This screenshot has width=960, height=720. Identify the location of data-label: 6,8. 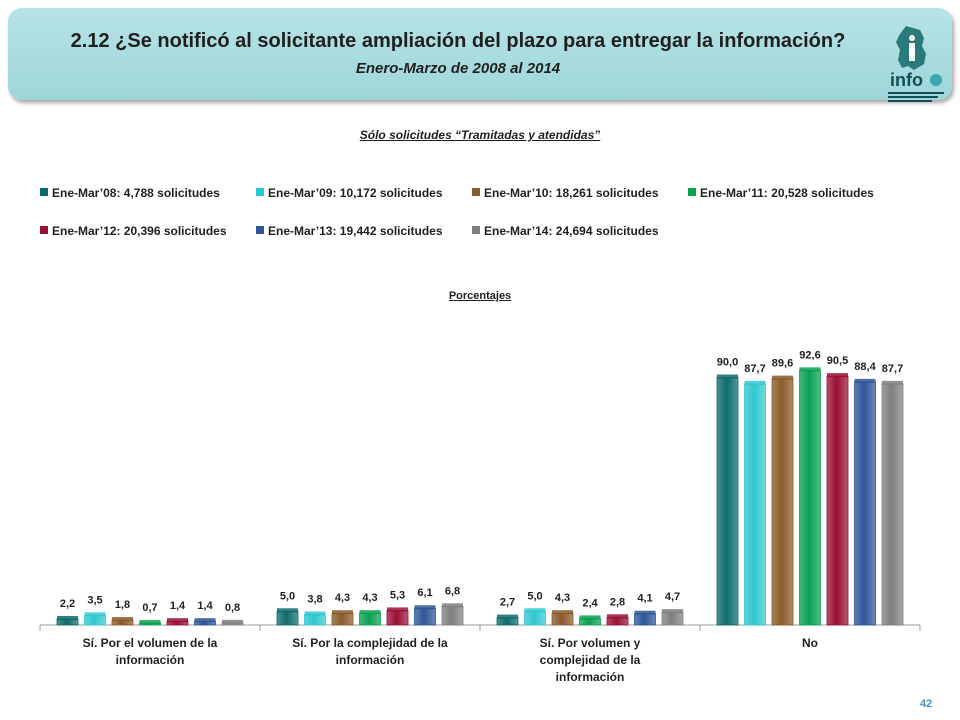
(452, 591).